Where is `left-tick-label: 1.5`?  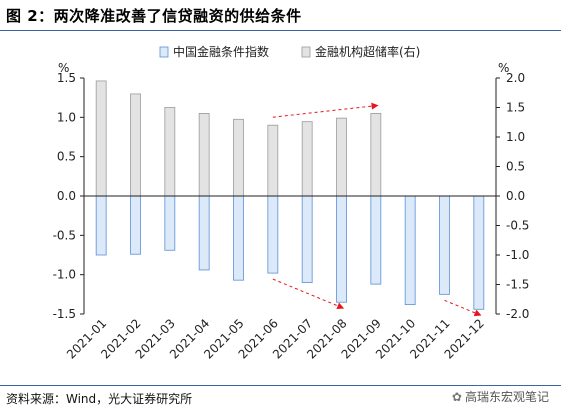 left-tick-label: 1.5 is located at coordinates (66, 78).